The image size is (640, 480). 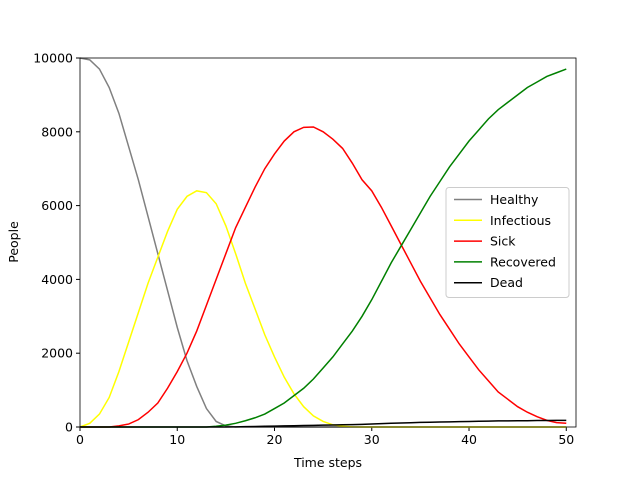 I want to click on y-tick-label: 6000, so click(x=57, y=205).